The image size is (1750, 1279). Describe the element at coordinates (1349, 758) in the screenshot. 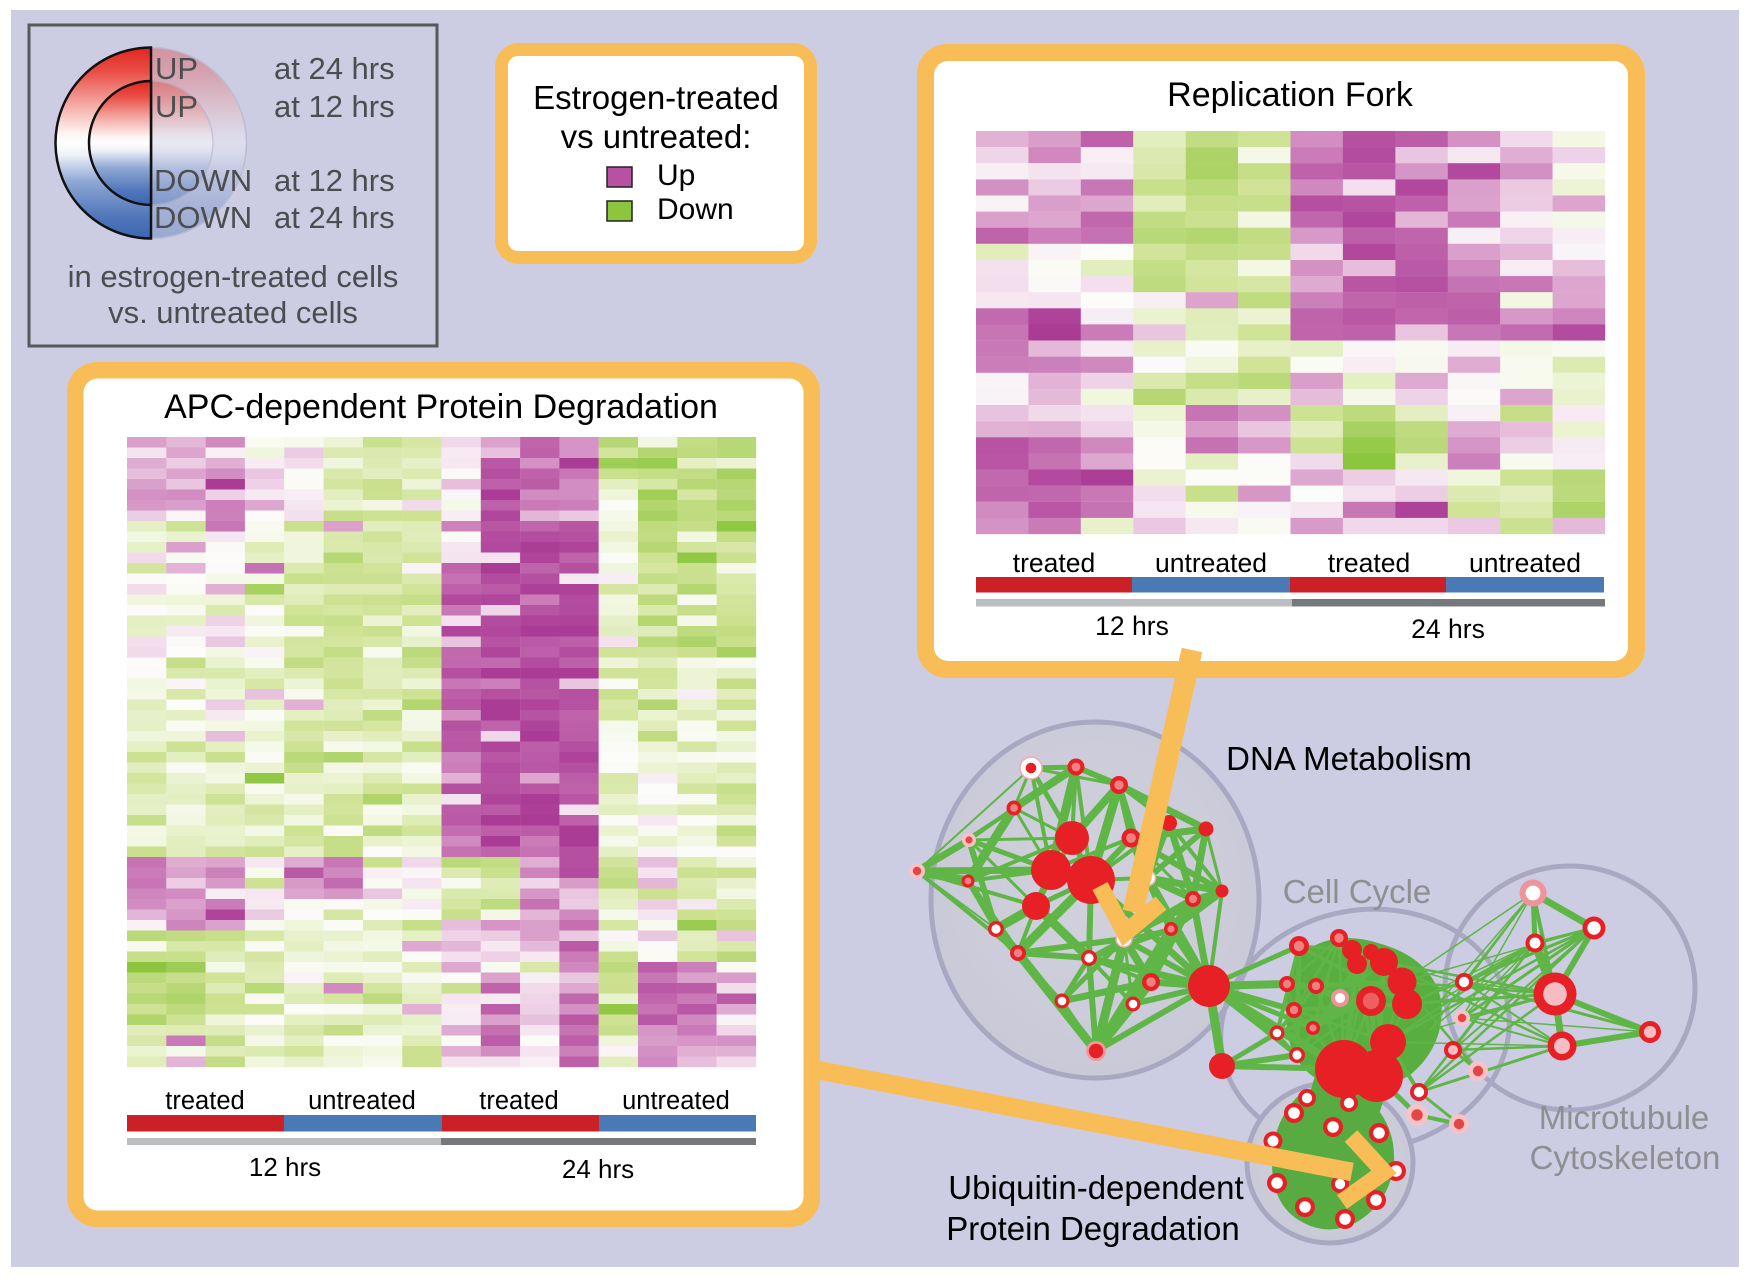

I see `svg-text: DNA Metabolism` at that location.